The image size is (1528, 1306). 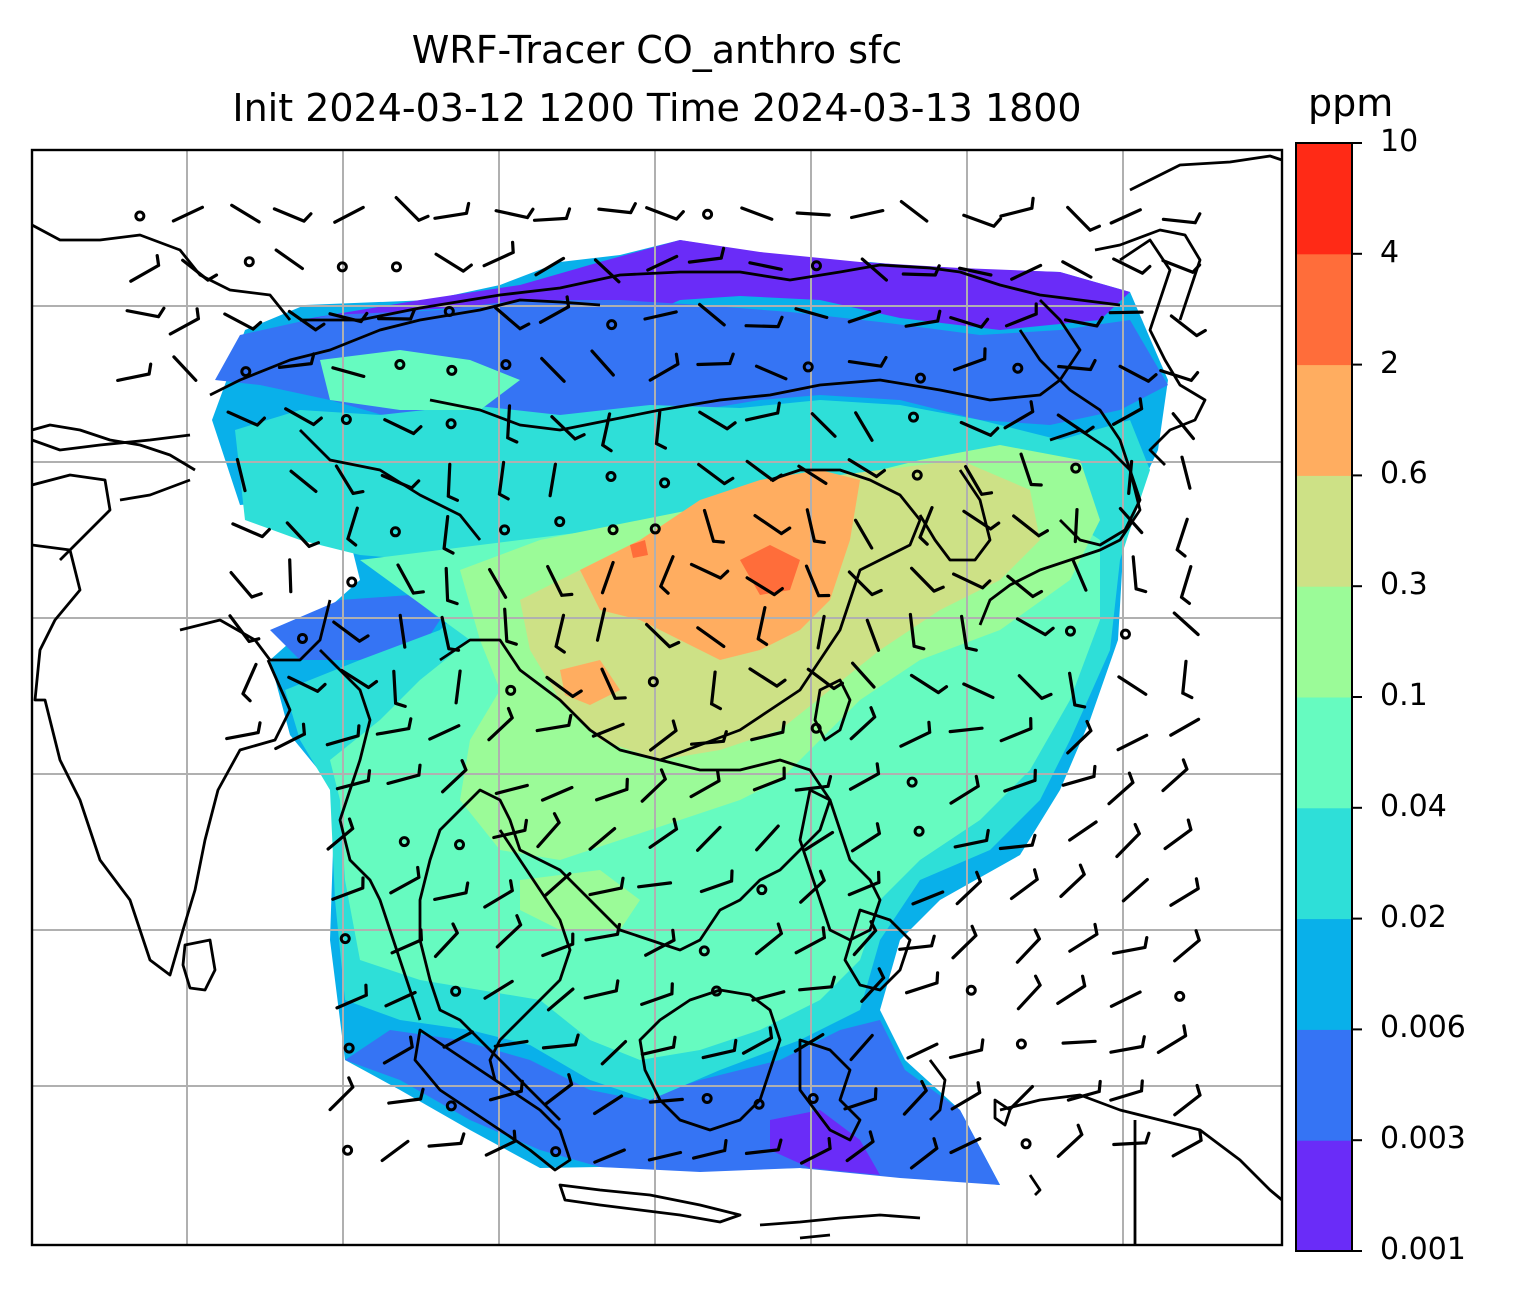 What do you see at coordinates (720, 565) in the screenshot?
I see `contour-level-0.6` at bounding box center [720, 565].